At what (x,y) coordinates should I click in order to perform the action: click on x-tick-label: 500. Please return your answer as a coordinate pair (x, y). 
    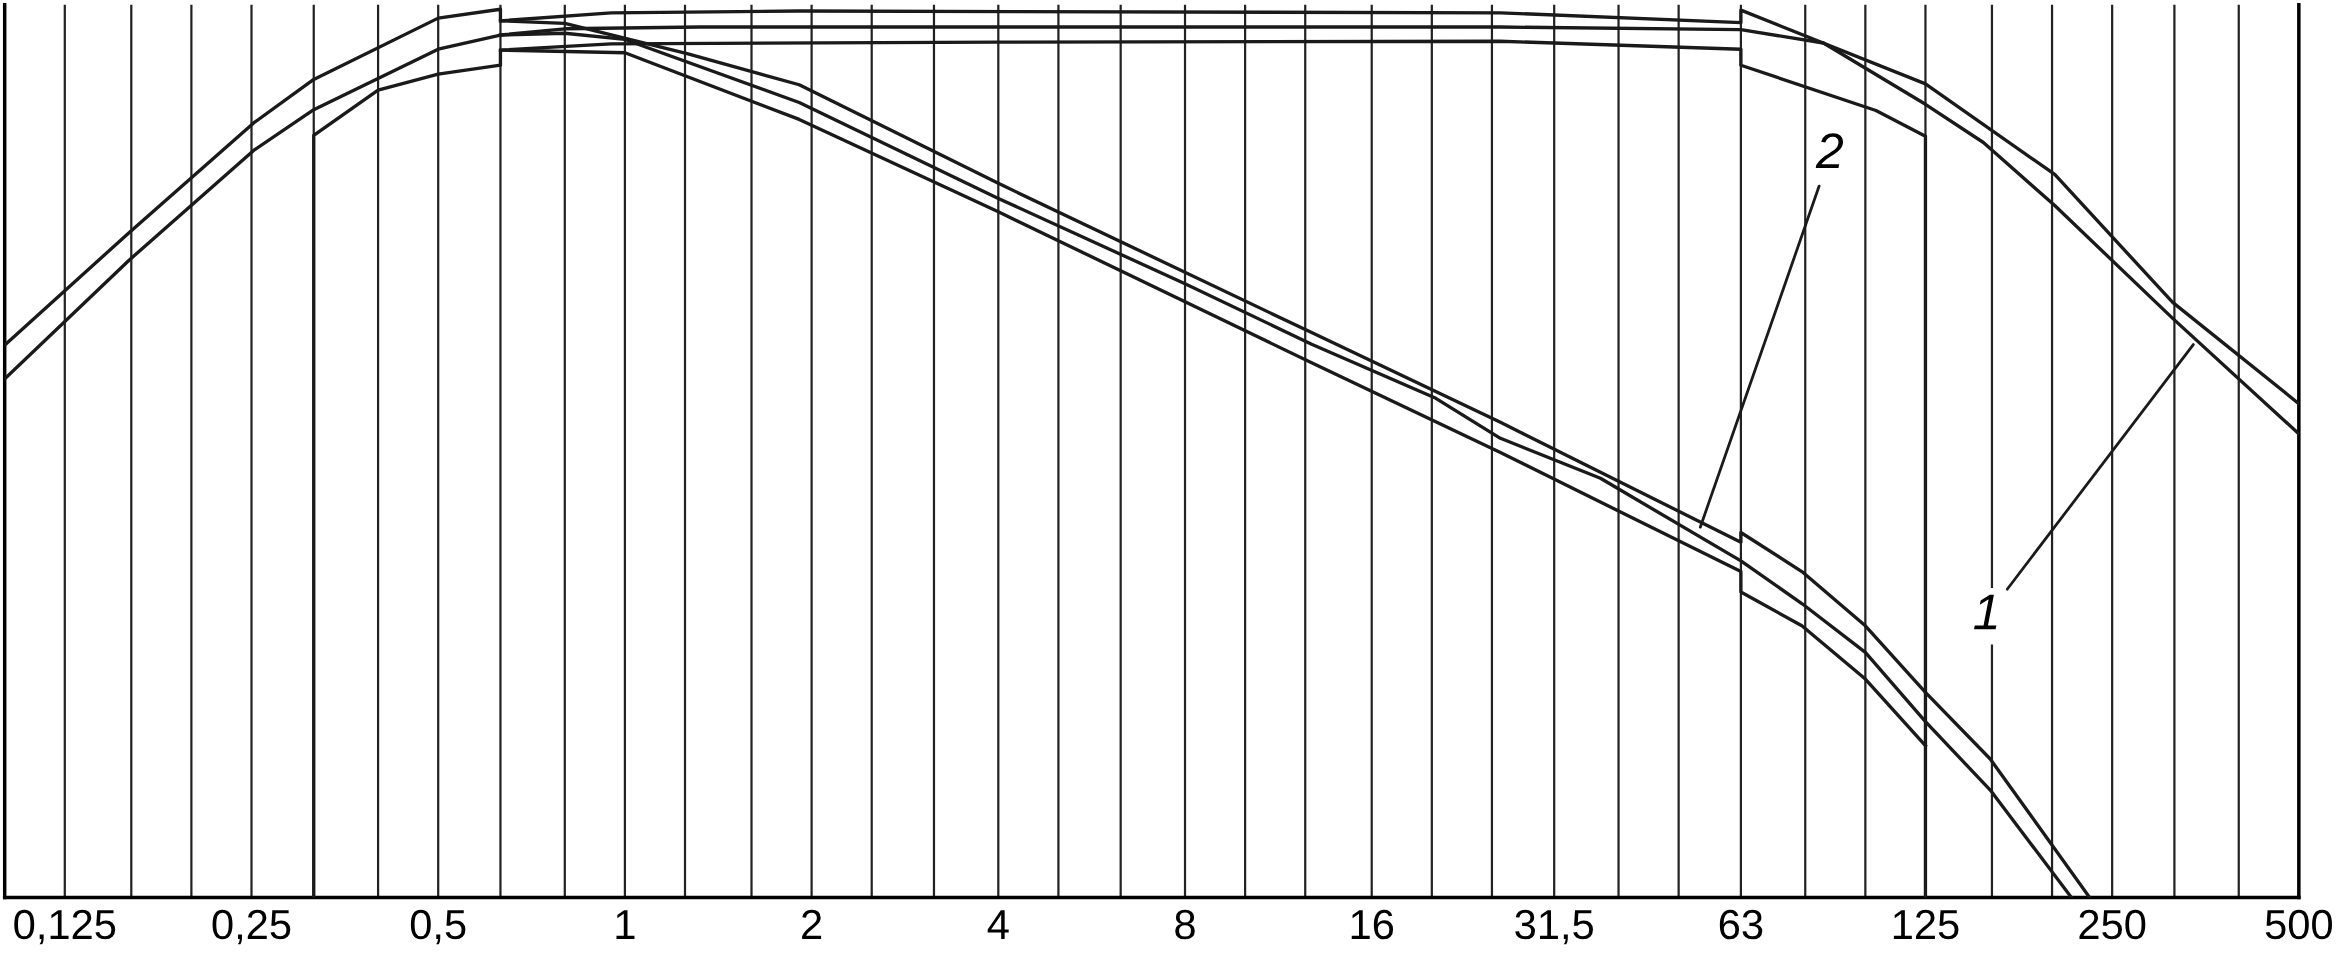
    Looking at the image, I should click on (2298, 924).